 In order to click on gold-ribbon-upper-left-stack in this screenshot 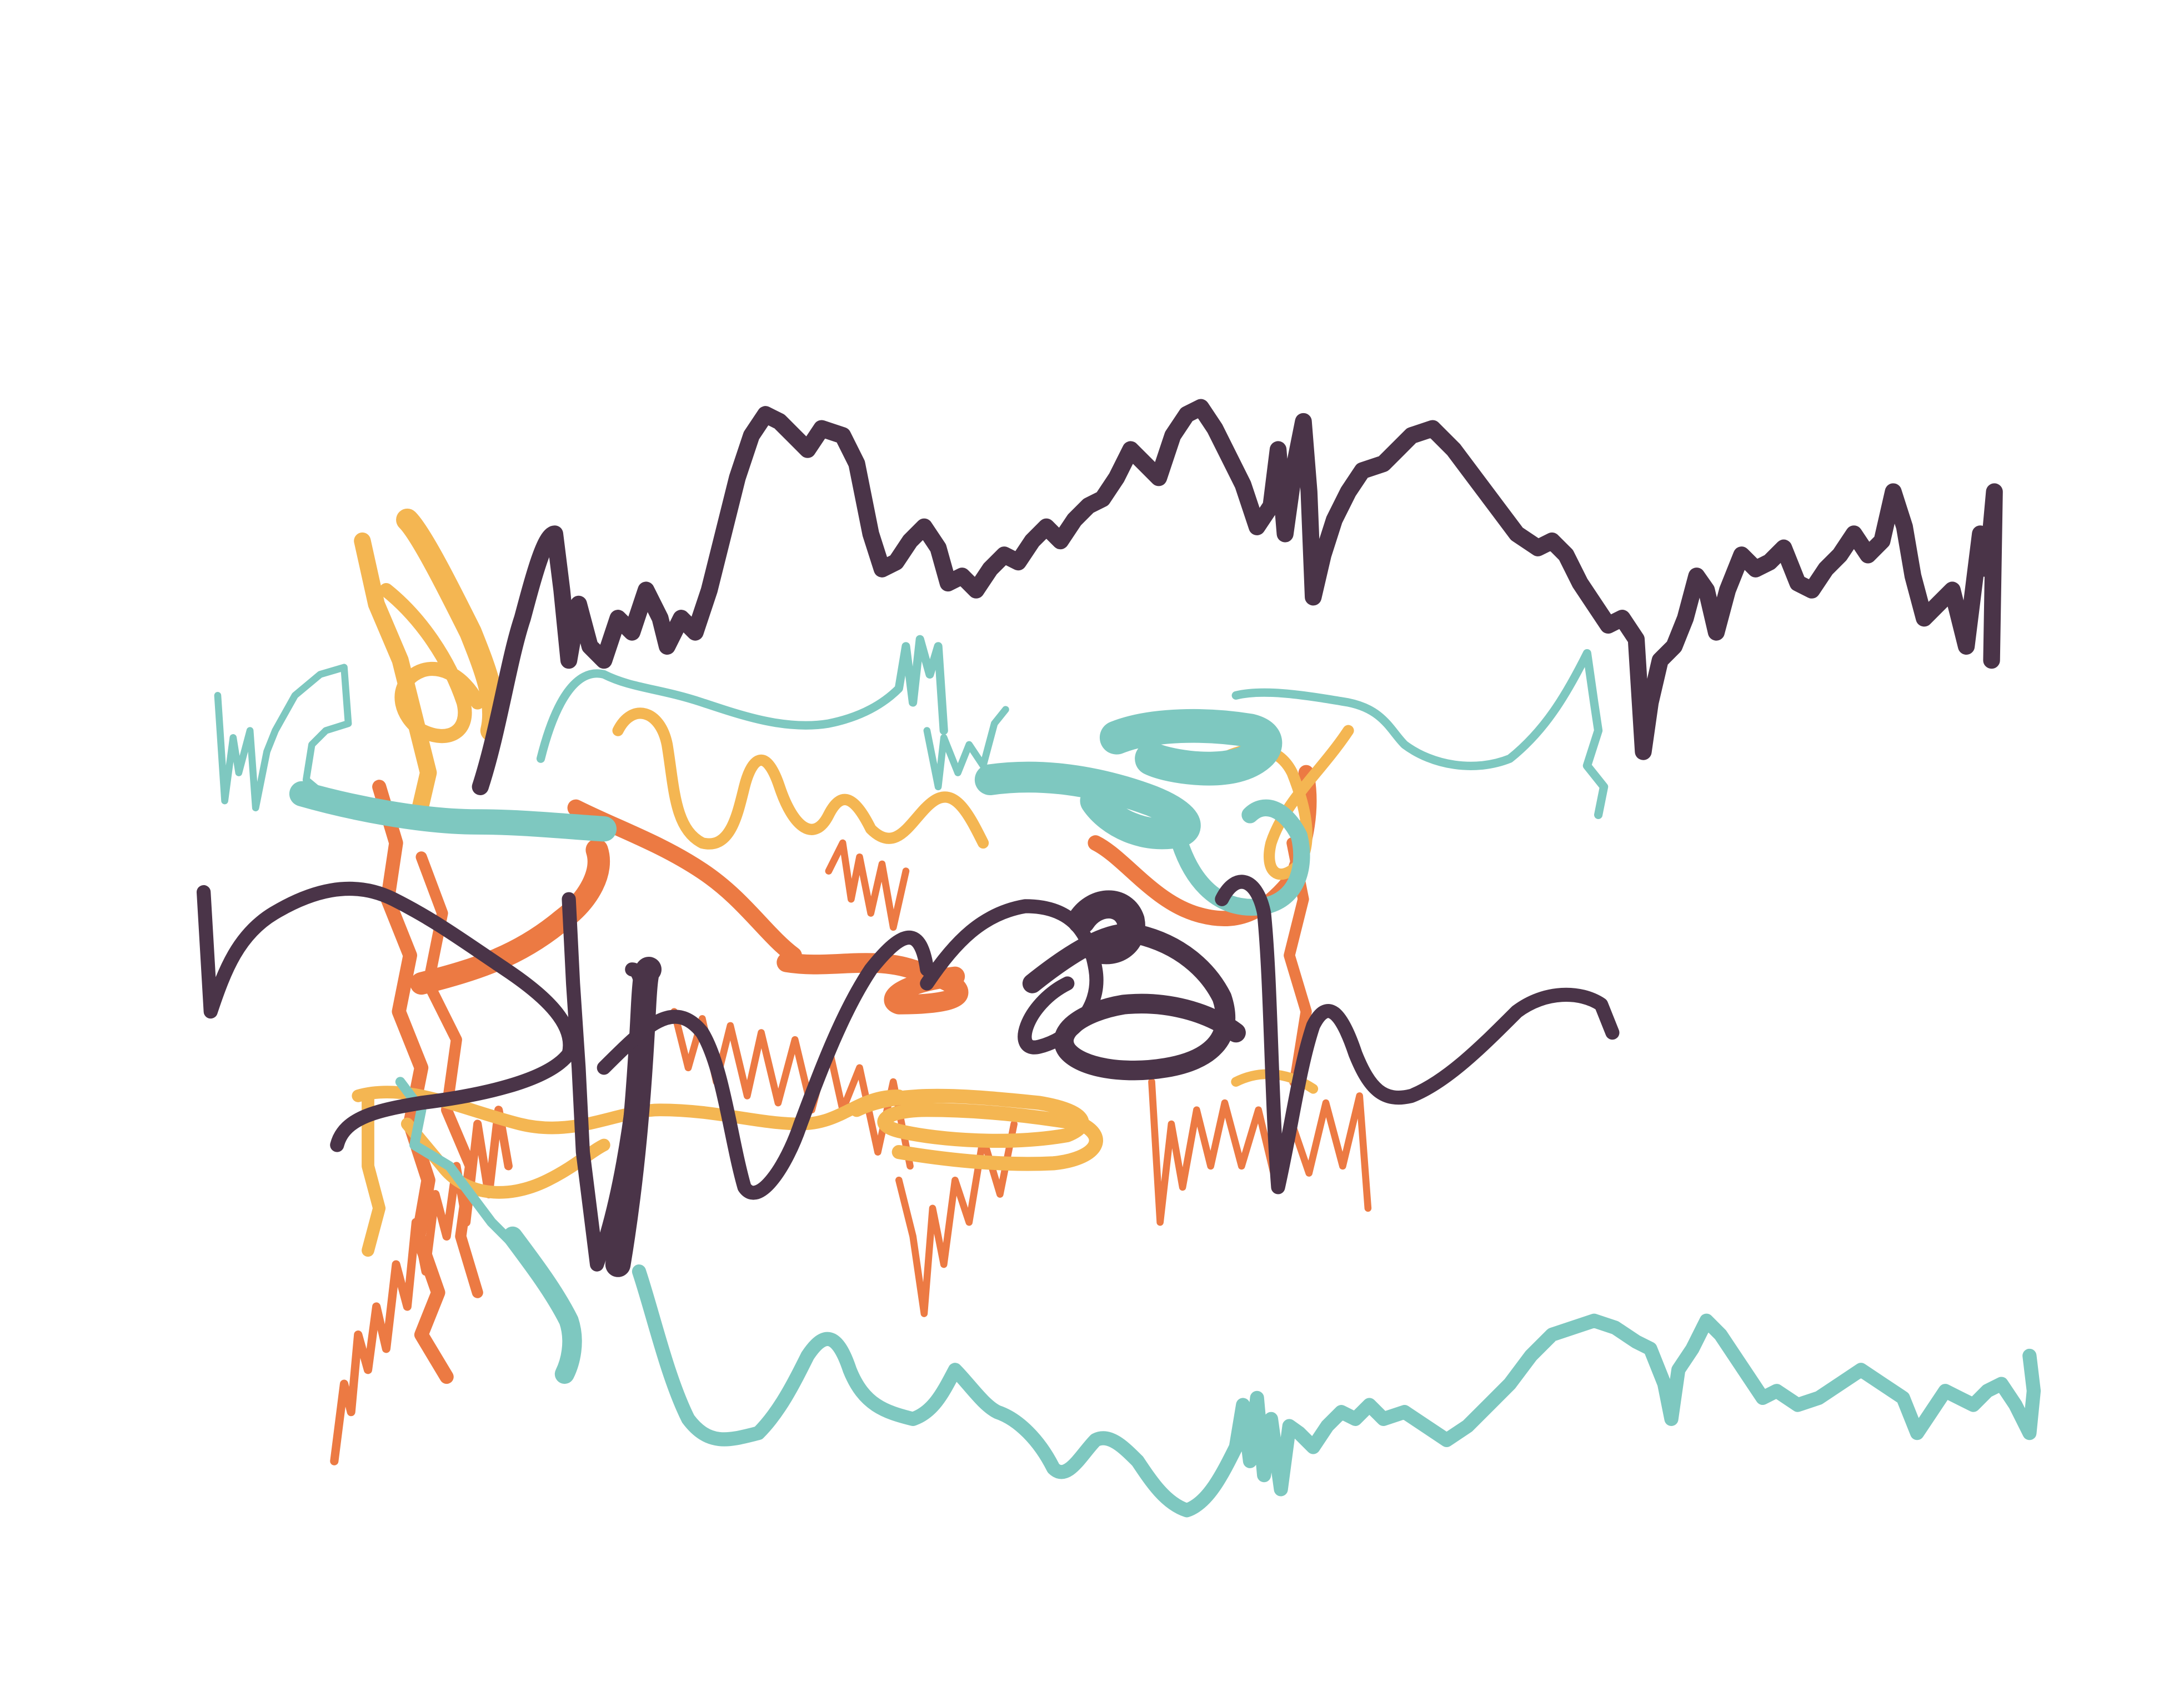, I will do `click(450, 625)`.